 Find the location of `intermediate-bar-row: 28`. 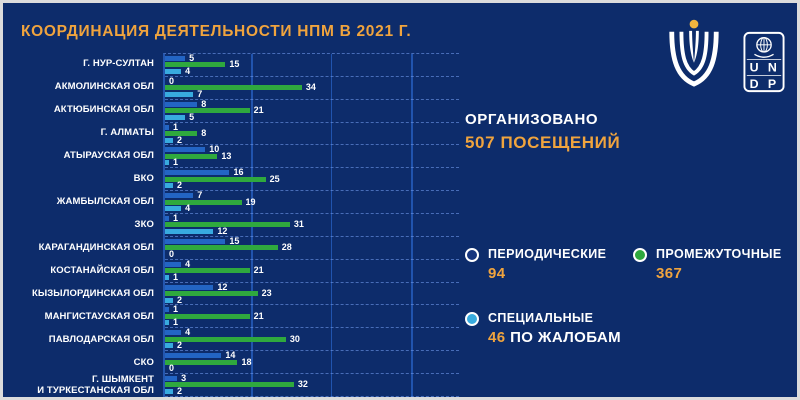

intermediate-bar-row: 28 is located at coordinates (312, 247).